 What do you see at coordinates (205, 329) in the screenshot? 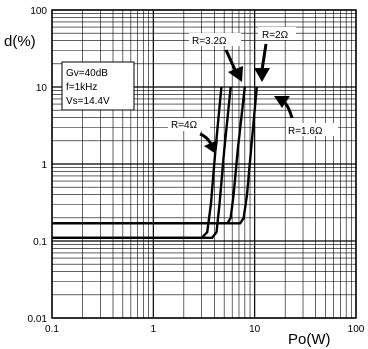
I see `x-tick-labels: 0.1 1 10 100` at bounding box center [205, 329].